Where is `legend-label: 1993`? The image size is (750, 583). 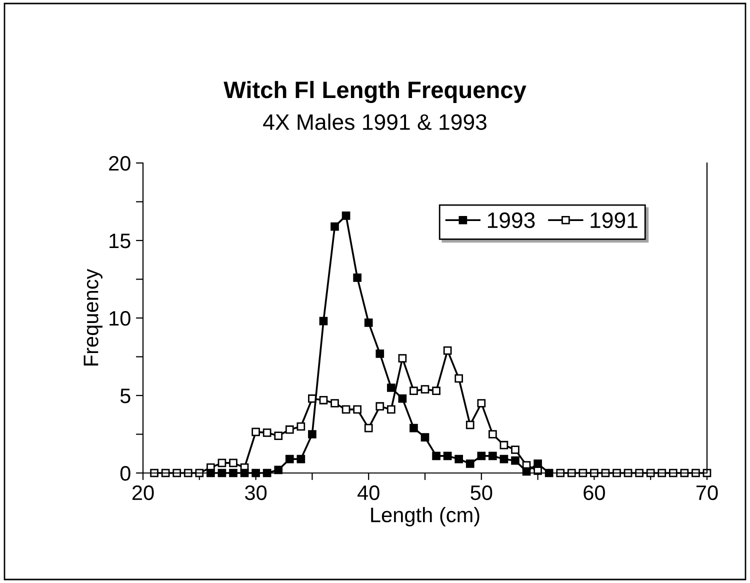
legend-label: 1993 is located at coordinates (511, 220).